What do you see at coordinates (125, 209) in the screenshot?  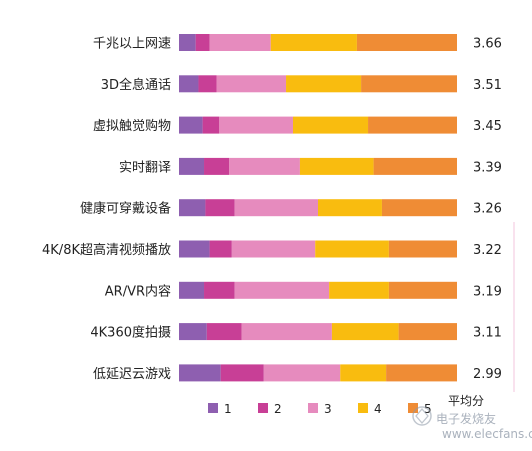 I see `category-label: 健康可穿戴设备` at bounding box center [125, 209].